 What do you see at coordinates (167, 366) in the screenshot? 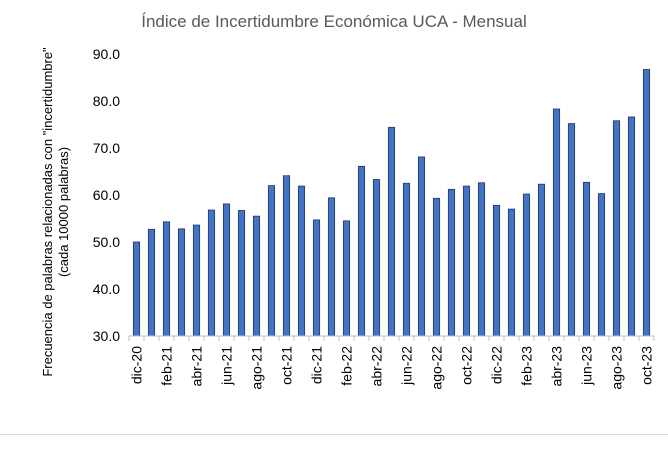
I see `x-tick-label: feb-21` at bounding box center [167, 366].